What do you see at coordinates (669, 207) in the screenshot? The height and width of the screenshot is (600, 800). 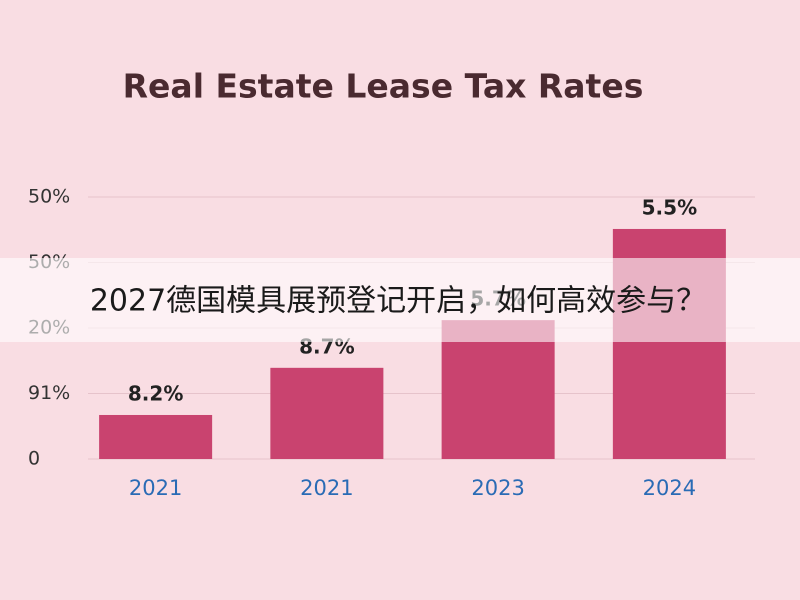 I see `data-label: 5.5%` at bounding box center [669, 207].